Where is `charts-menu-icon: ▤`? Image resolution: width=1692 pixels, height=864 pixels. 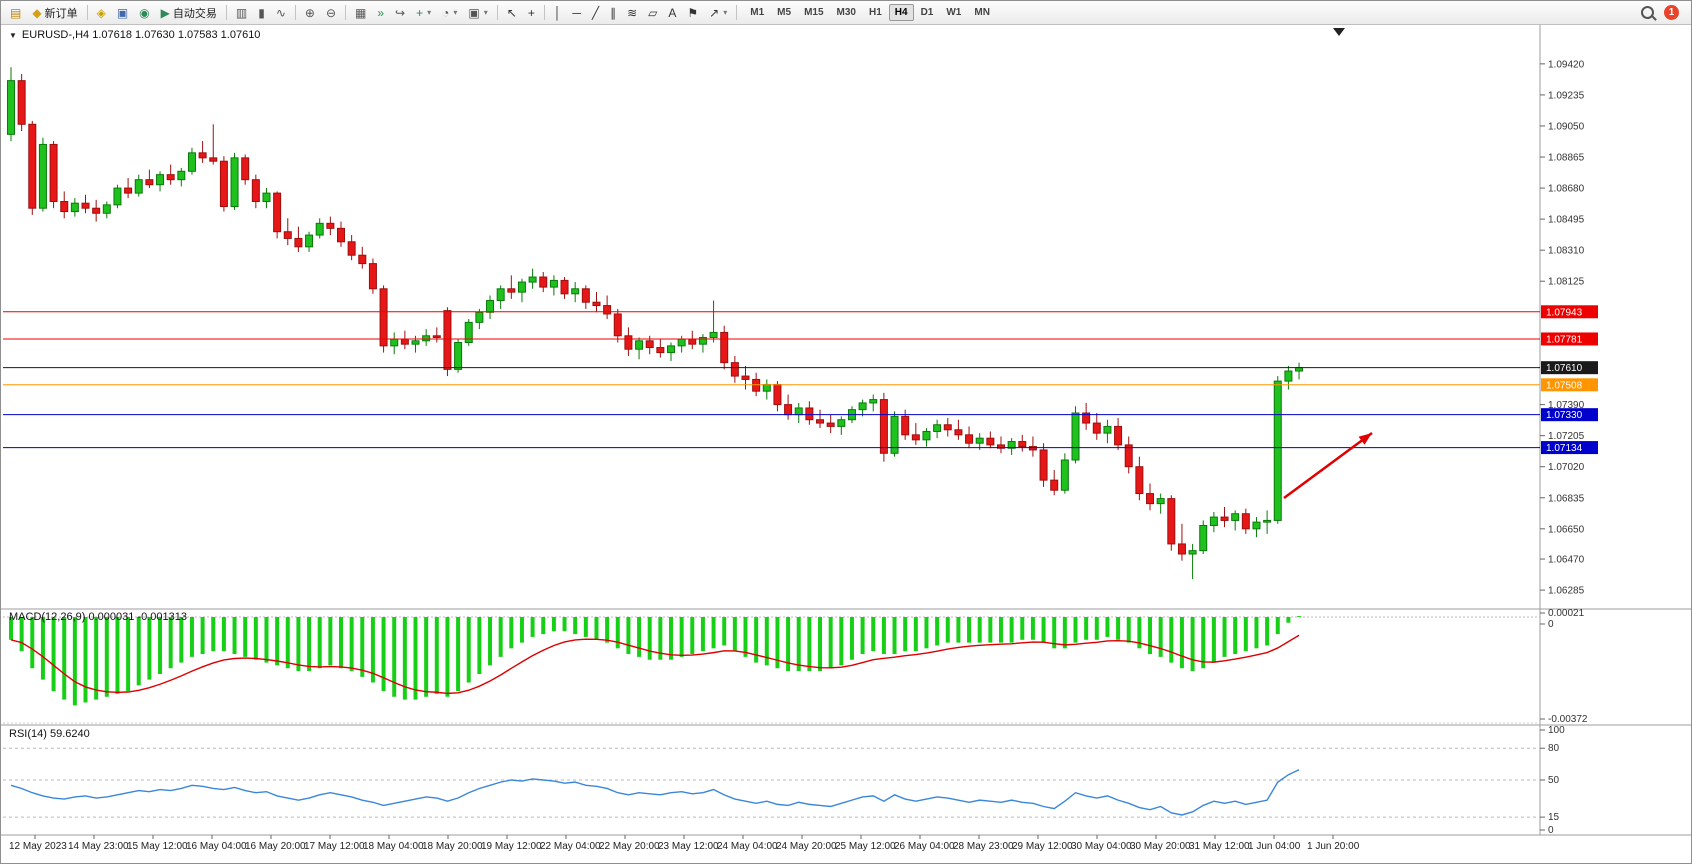 charts-menu-icon: ▤ is located at coordinates (16, 12).